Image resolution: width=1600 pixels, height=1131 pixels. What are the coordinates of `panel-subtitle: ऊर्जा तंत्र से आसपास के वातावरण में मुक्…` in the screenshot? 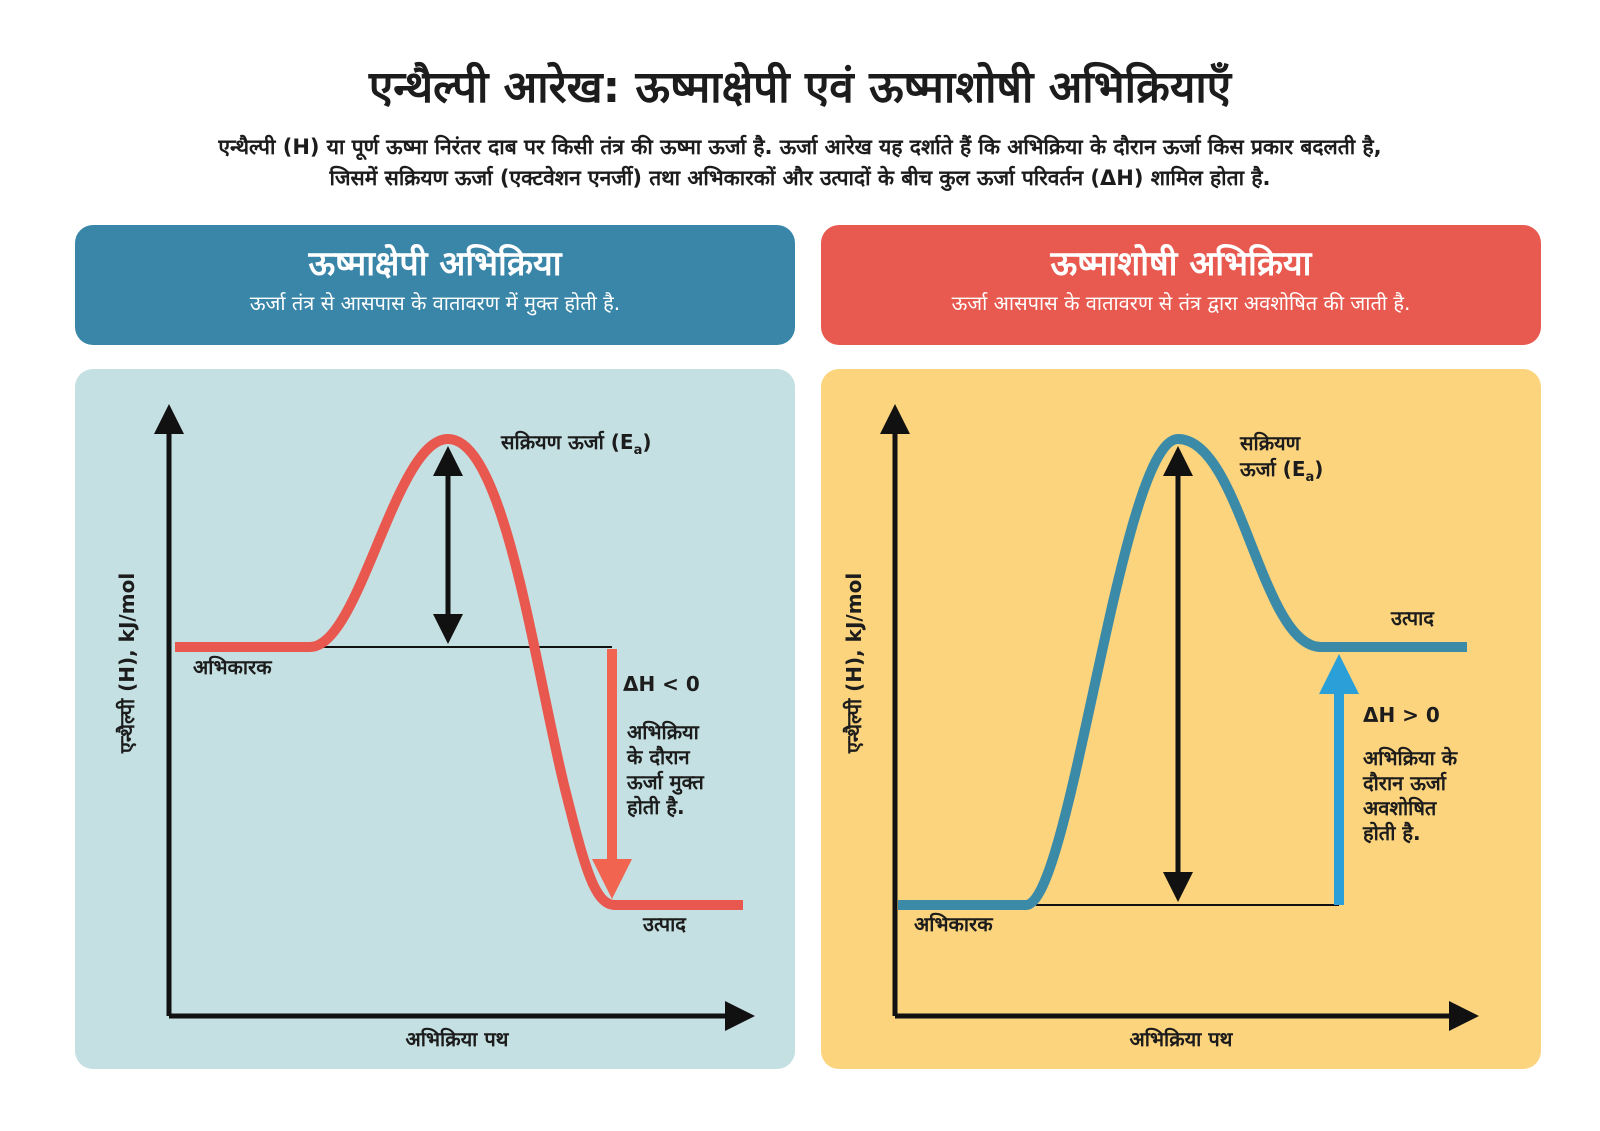 It's located at (435, 303).